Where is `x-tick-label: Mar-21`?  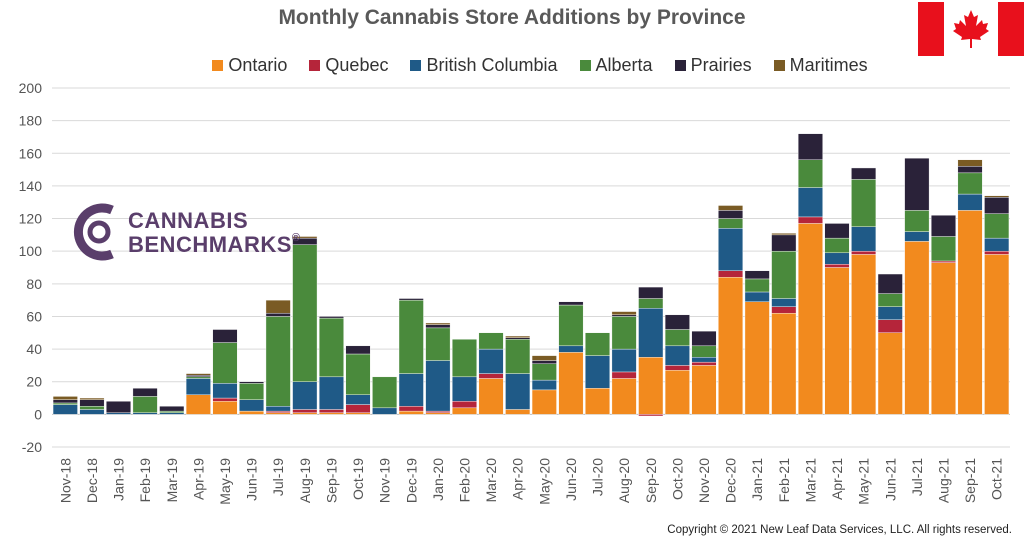
x-tick-label: Mar-21 is located at coordinates (810, 480).